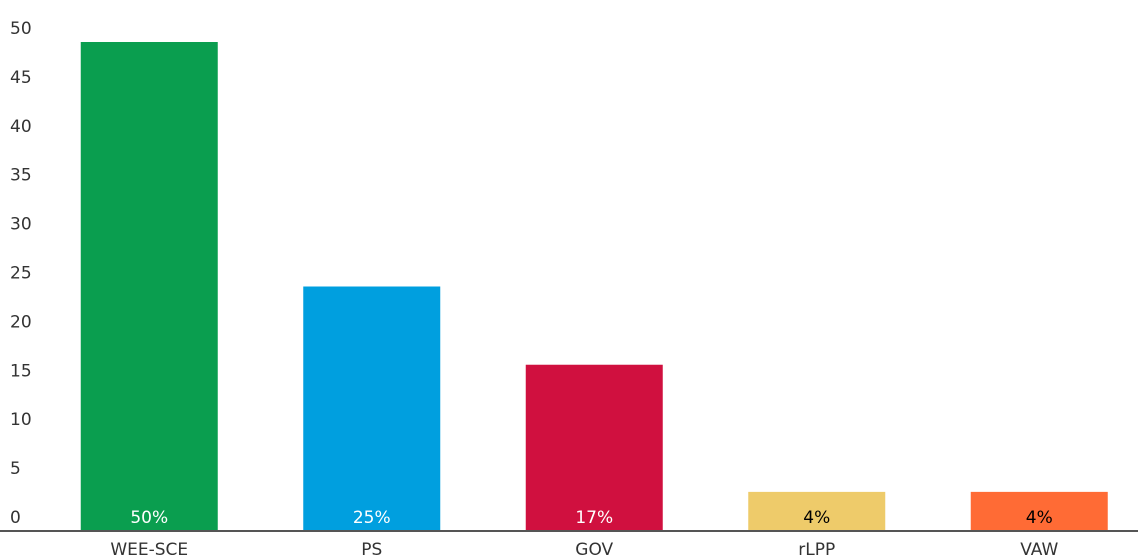 This screenshot has height=560, width=1138. I want to click on value-label: 17%, so click(594, 518).